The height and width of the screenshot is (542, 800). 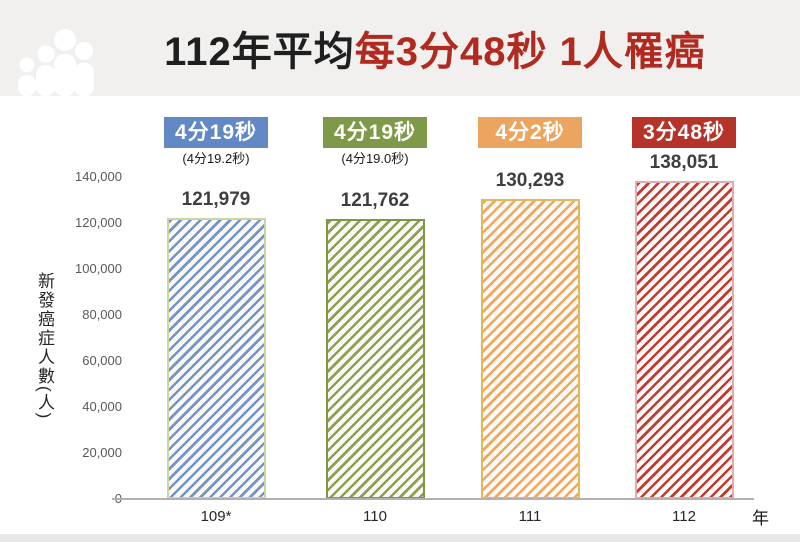 I want to click on y-tick-label: 120,000, so click(x=98, y=222).